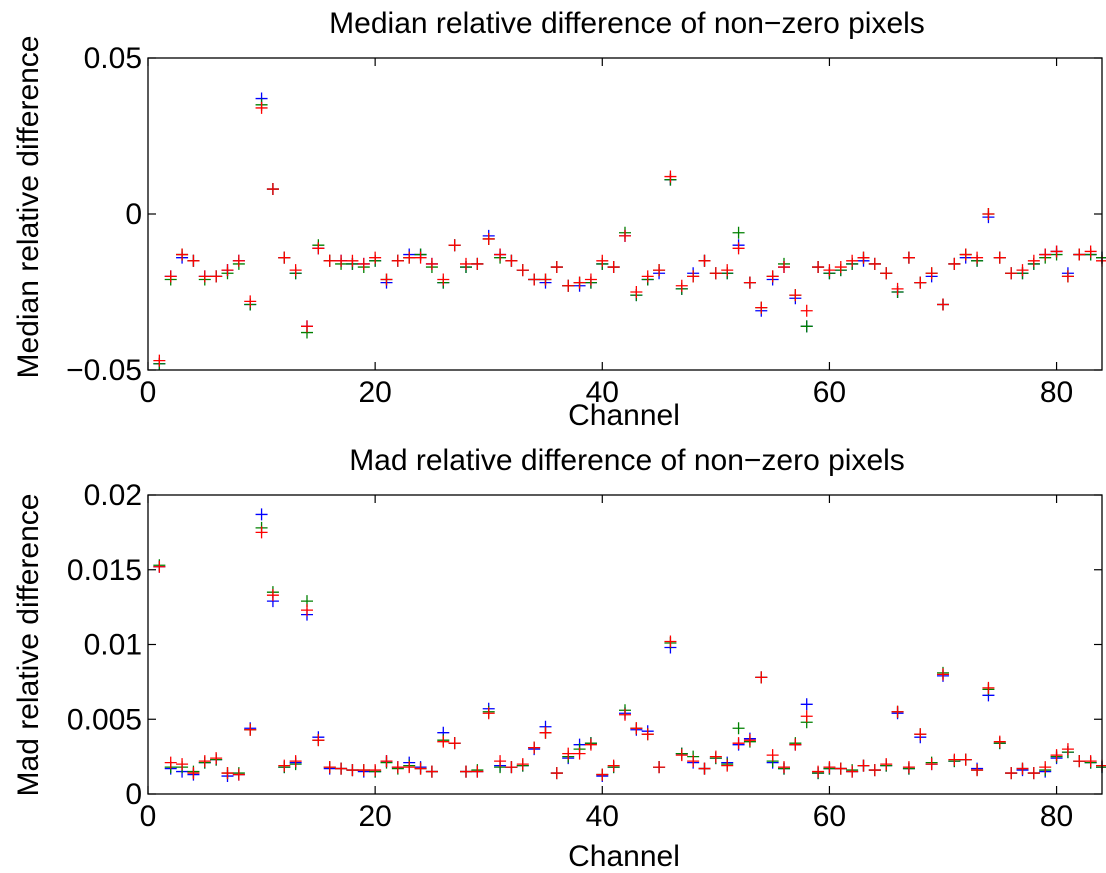 Image resolution: width=1106 pixels, height=873 pixels. Describe the element at coordinates (113, 58) in the screenshot. I see `median-chart-ytick-label: 0.05` at that location.